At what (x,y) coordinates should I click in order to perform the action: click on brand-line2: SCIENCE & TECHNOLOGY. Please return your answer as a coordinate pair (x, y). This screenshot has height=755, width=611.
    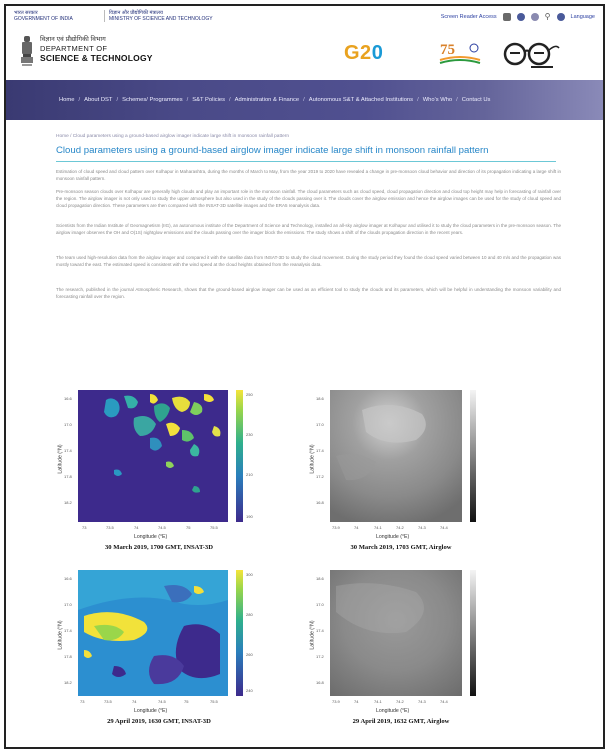
    Looking at the image, I should click on (96, 58).